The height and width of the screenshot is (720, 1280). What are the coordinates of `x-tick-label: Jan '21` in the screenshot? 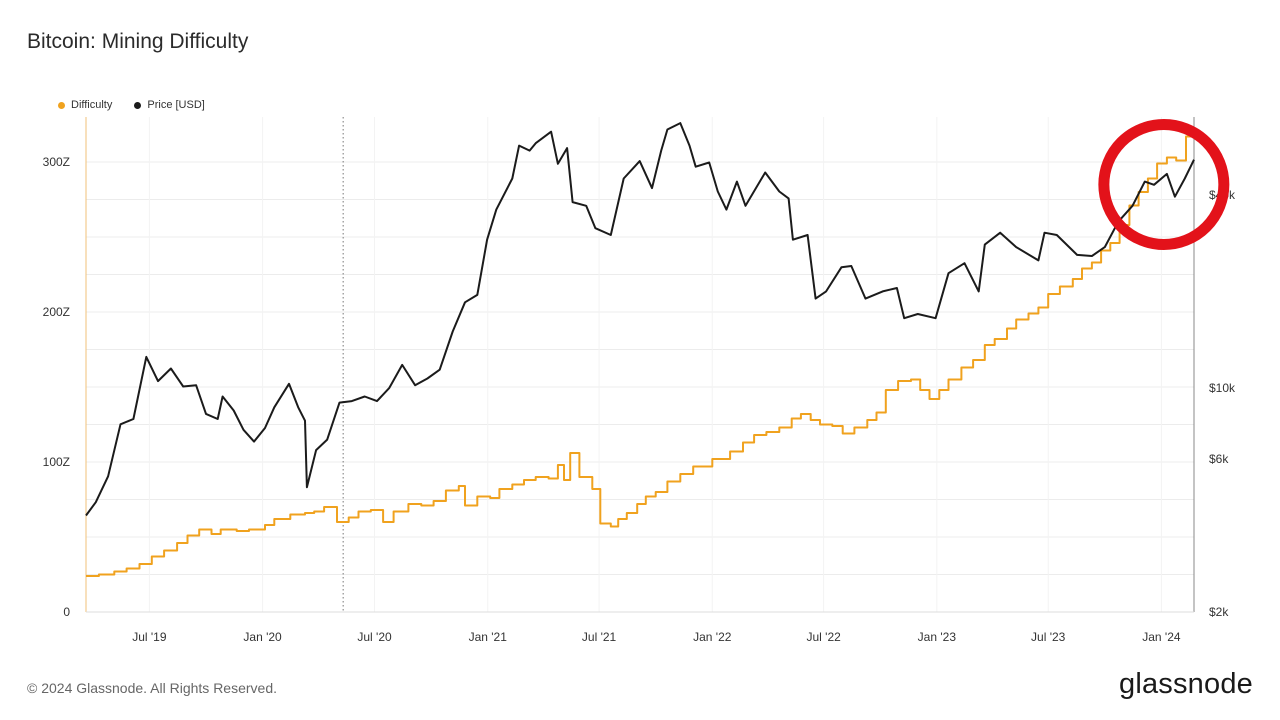 It's located at (488, 637).